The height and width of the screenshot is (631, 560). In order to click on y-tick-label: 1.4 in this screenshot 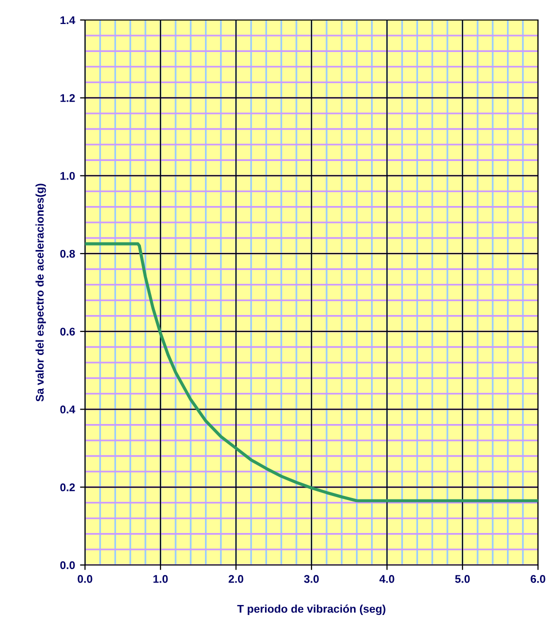, I will do `click(68, 20)`.